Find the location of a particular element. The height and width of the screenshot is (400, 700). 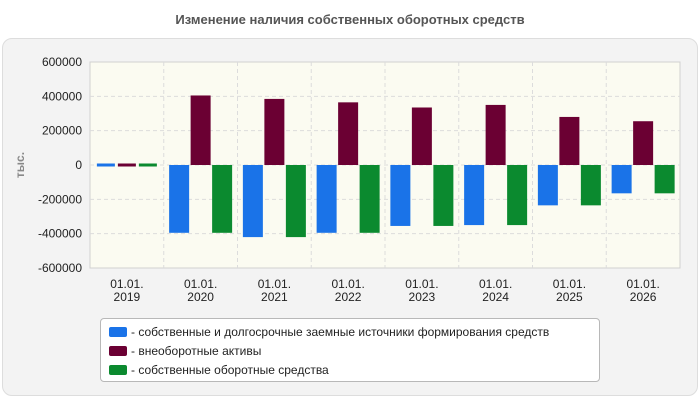

y-axis-label: тыс. is located at coordinates (20, 165).